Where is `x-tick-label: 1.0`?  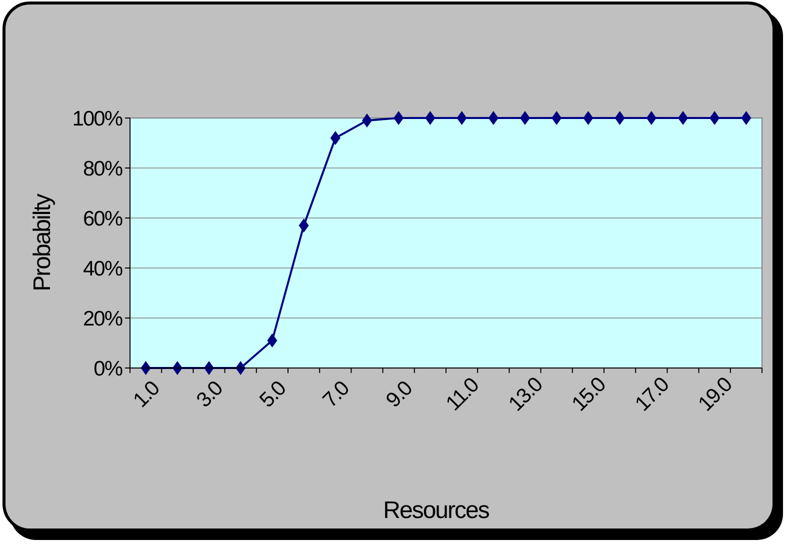
x-tick-label: 1.0 is located at coordinates (146, 394).